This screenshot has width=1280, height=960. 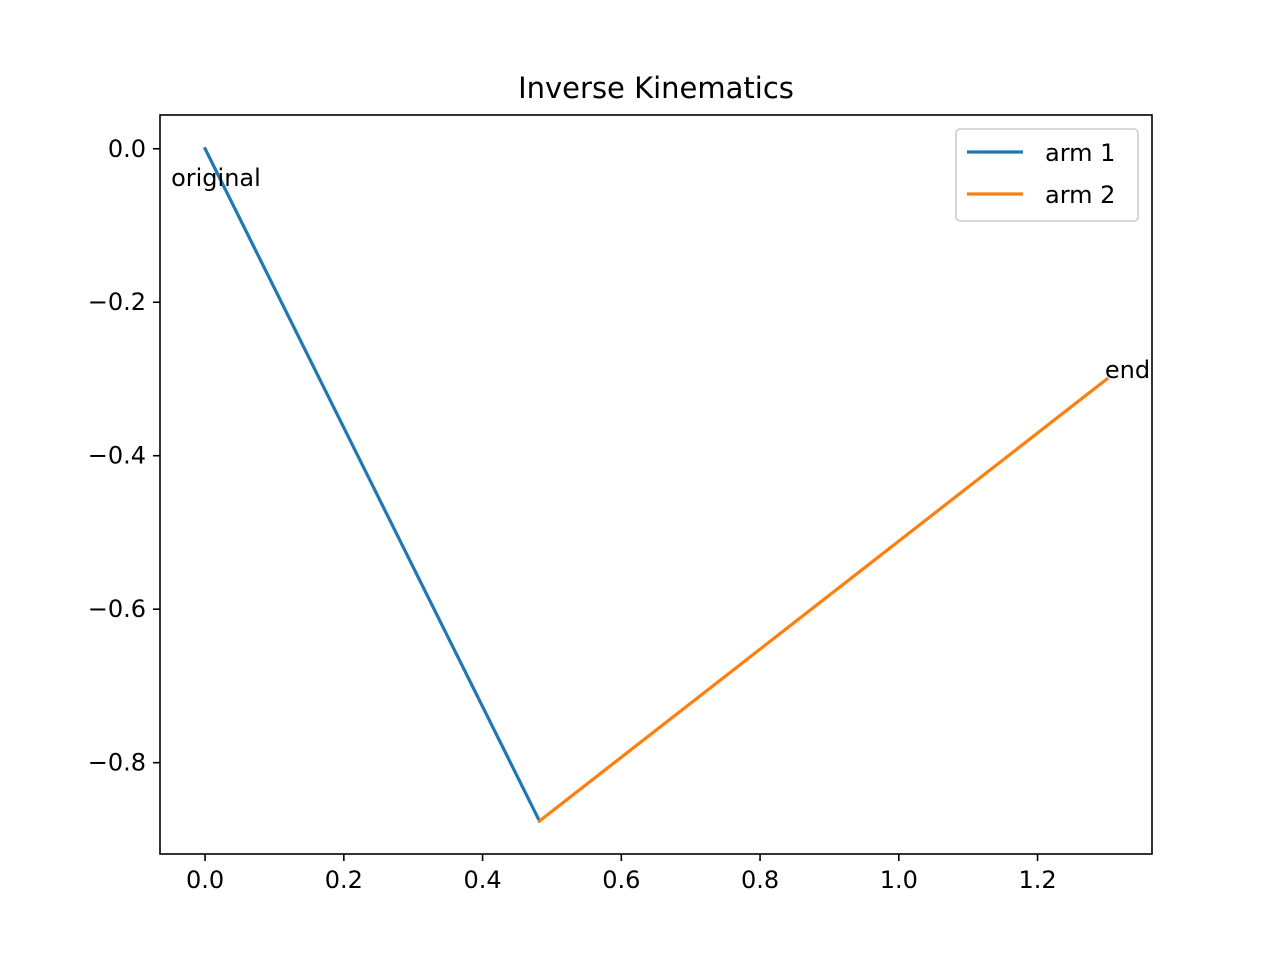 What do you see at coordinates (1037, 880) in the screenshot?
I see `x-tick-label: 1.2` at bounding box center [1037, 880].